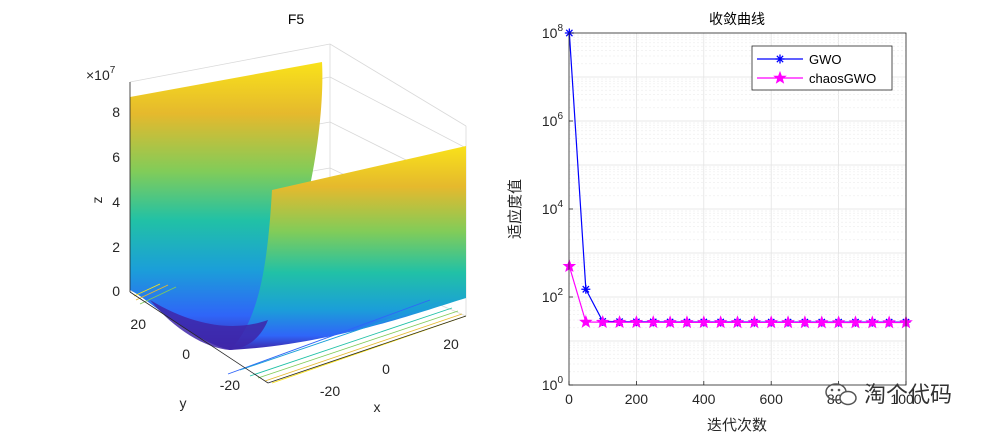 Image resolution: width=1000 pixels, height=437 pixels. I want to click on surface-trough, so click(209, 325).